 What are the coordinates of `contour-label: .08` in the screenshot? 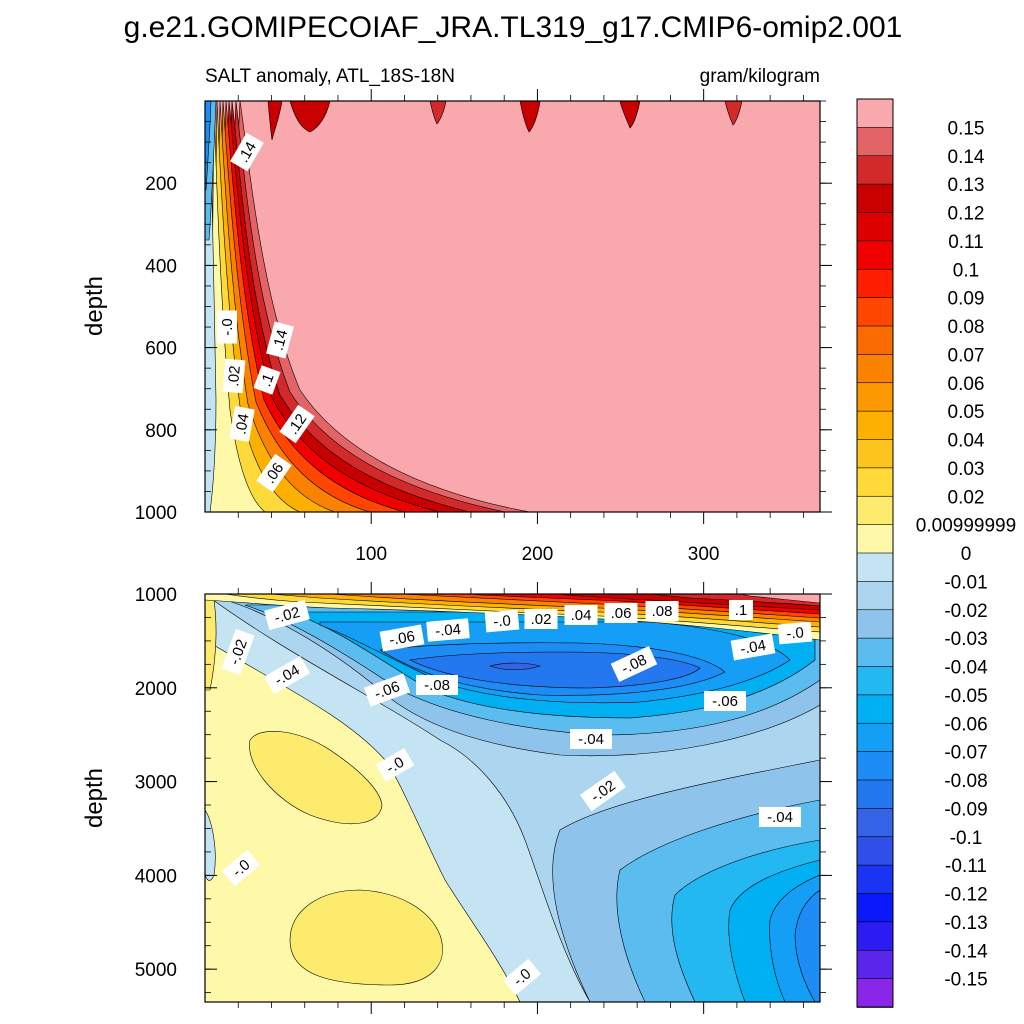 It's located at (662, 611).